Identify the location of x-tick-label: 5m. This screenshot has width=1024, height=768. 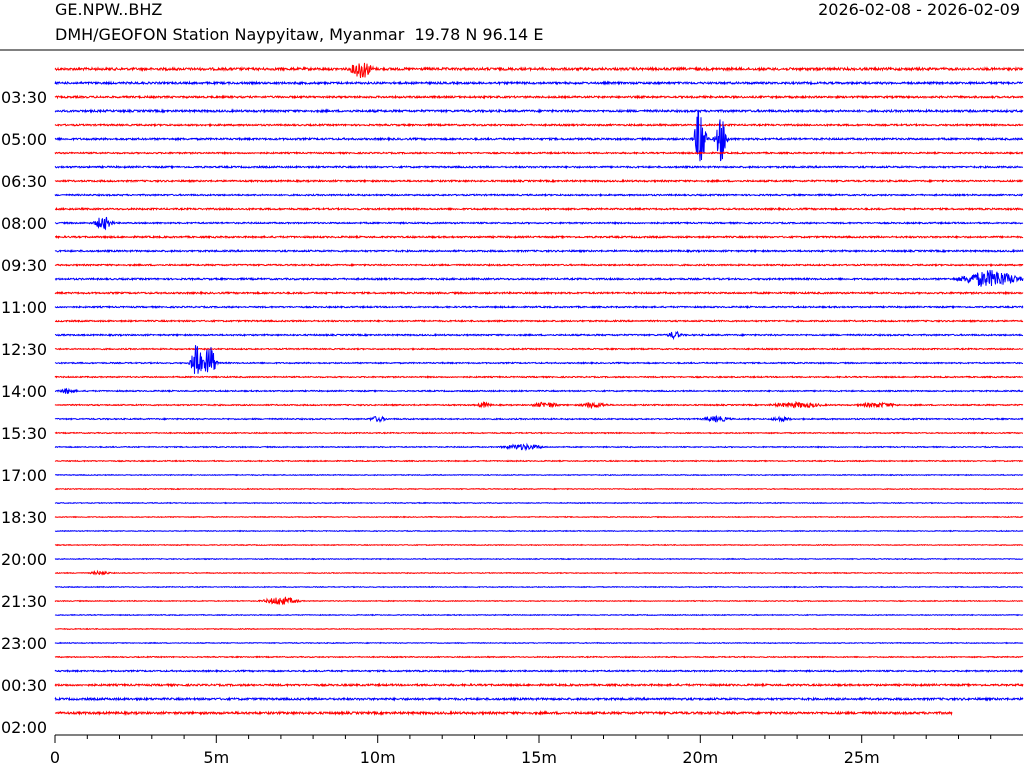
(216, 757).